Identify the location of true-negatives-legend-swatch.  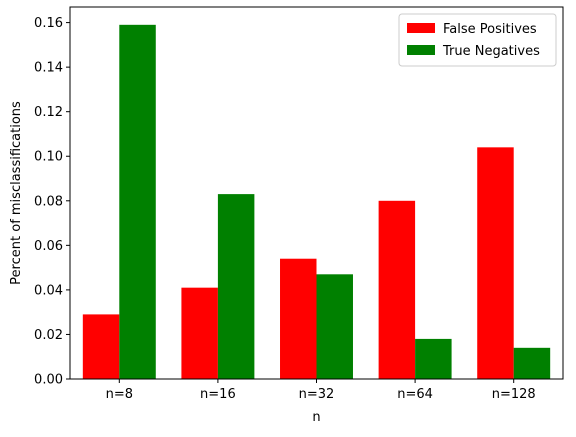
(421, 50).